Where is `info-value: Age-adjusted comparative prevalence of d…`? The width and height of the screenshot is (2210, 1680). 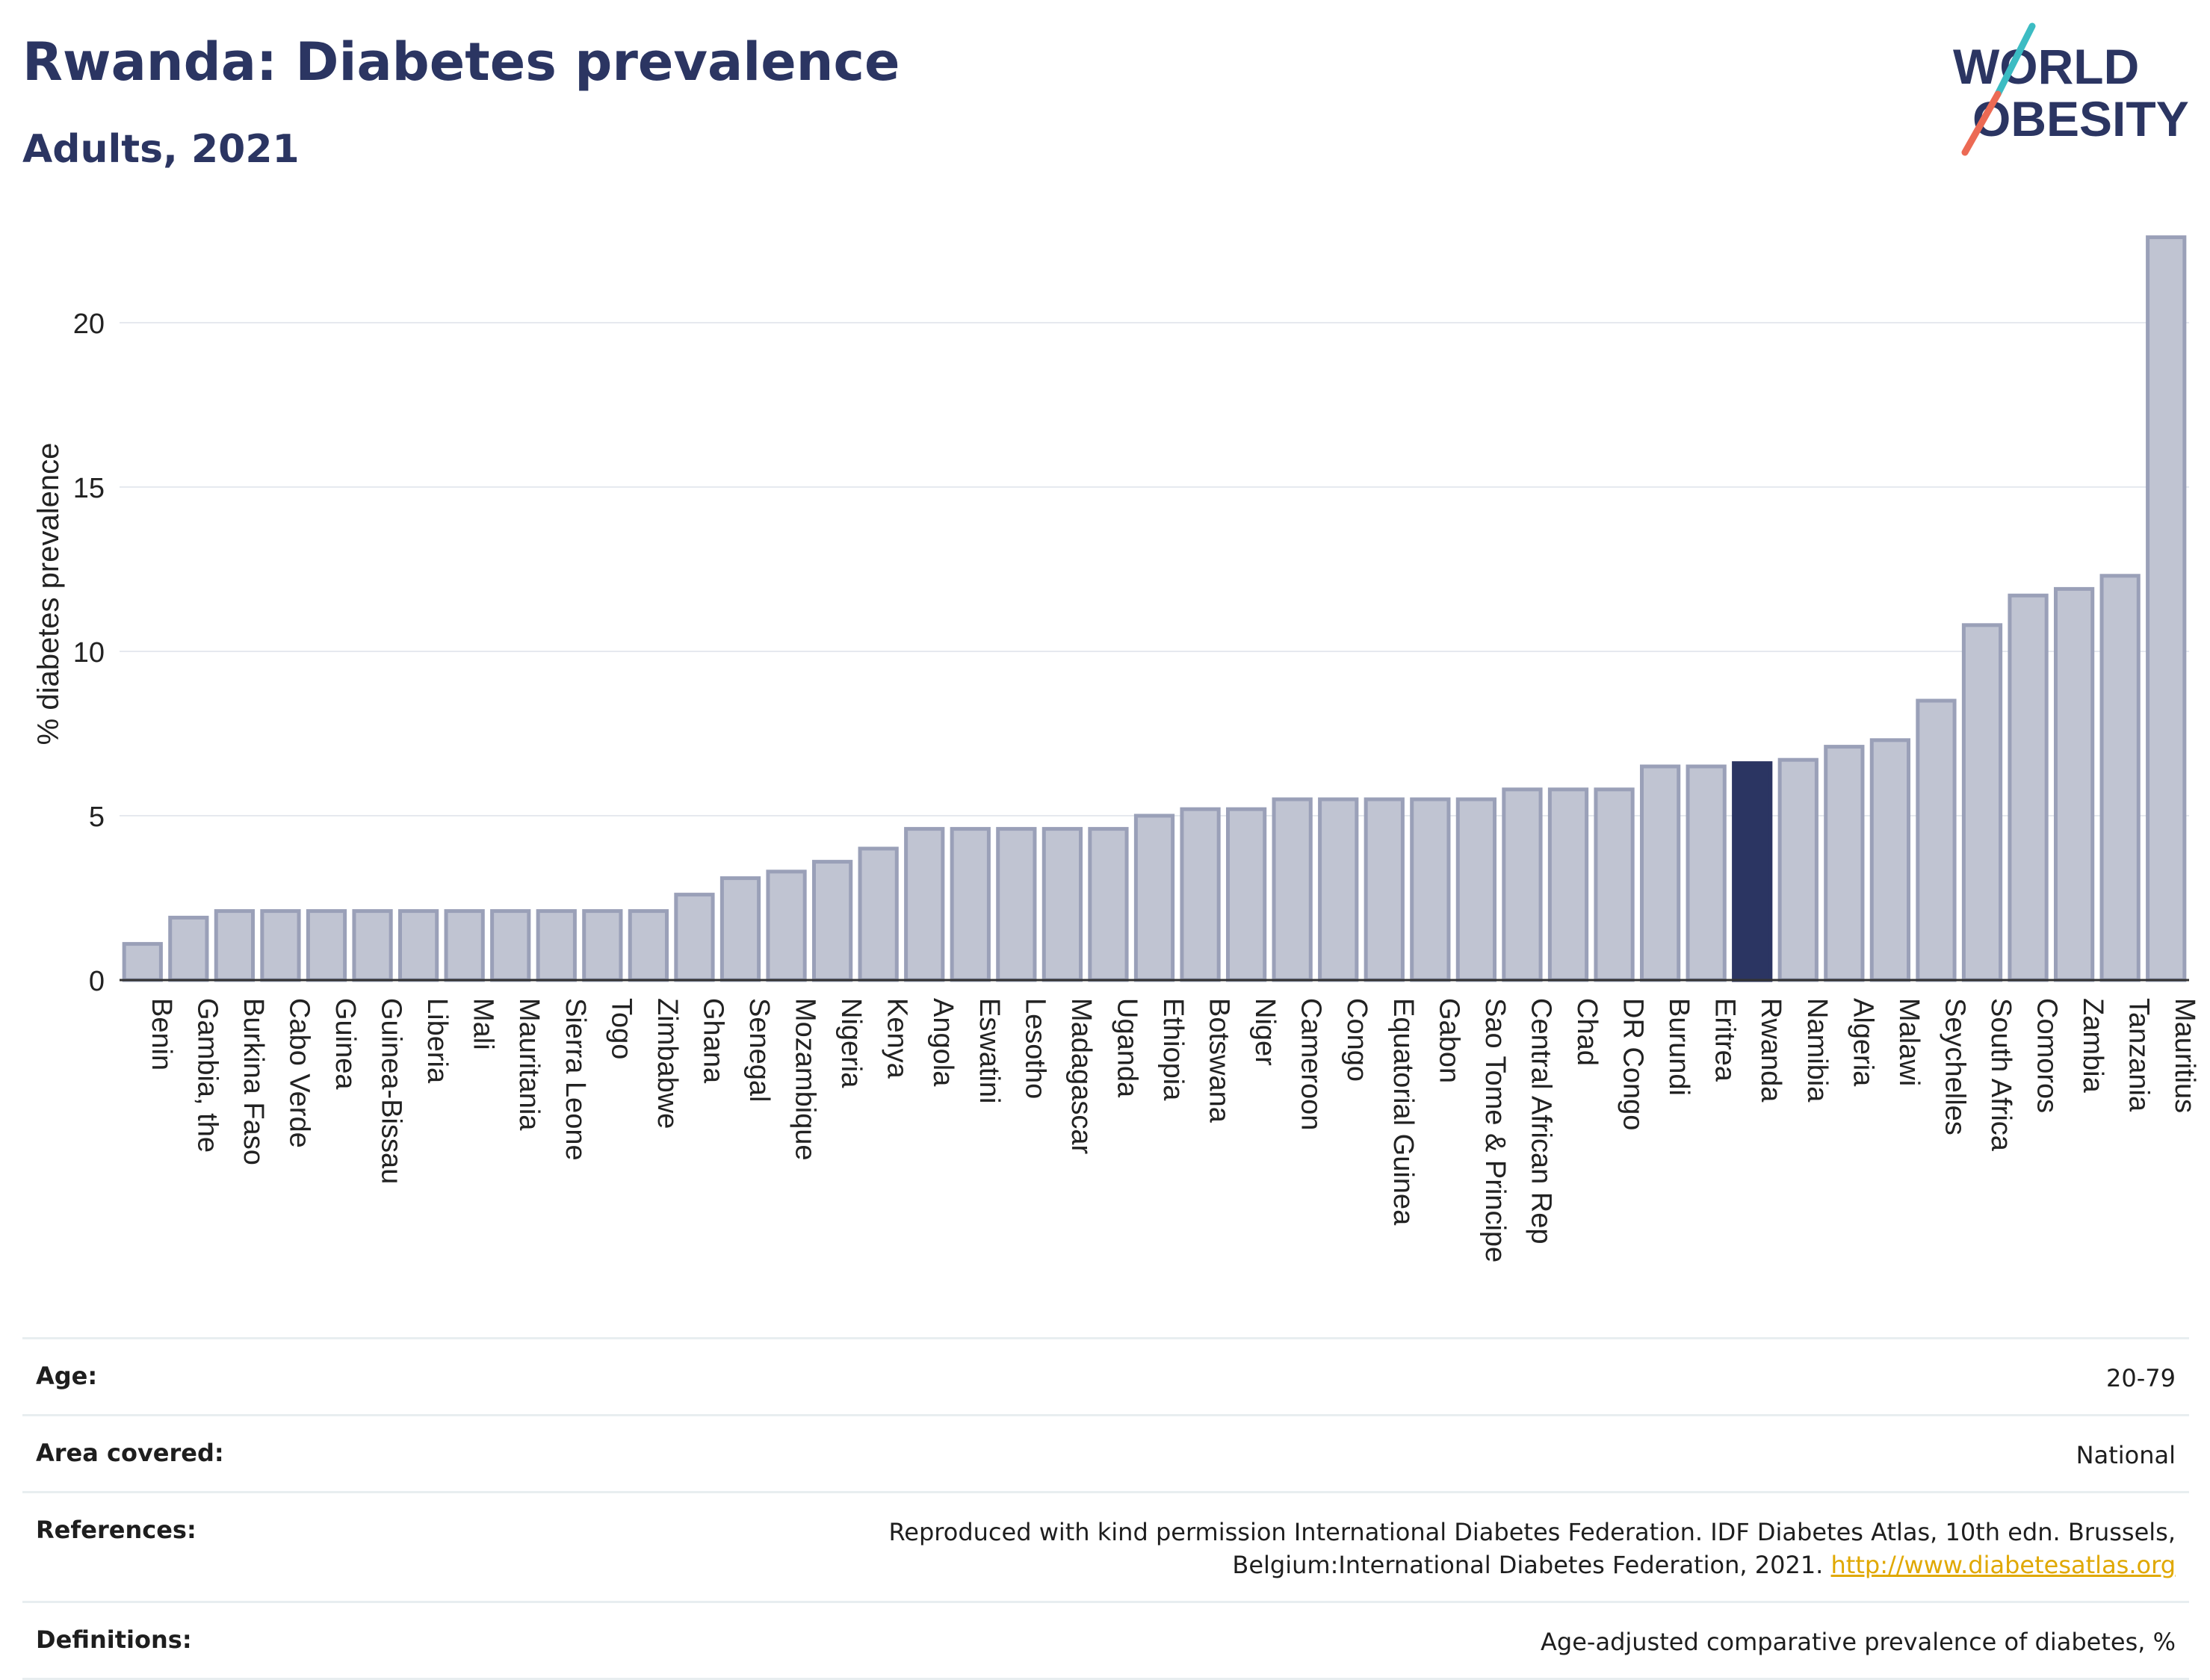 info-value: Age-adjusted comparative prevalence of d… is located at coordinates (1858, 1642).